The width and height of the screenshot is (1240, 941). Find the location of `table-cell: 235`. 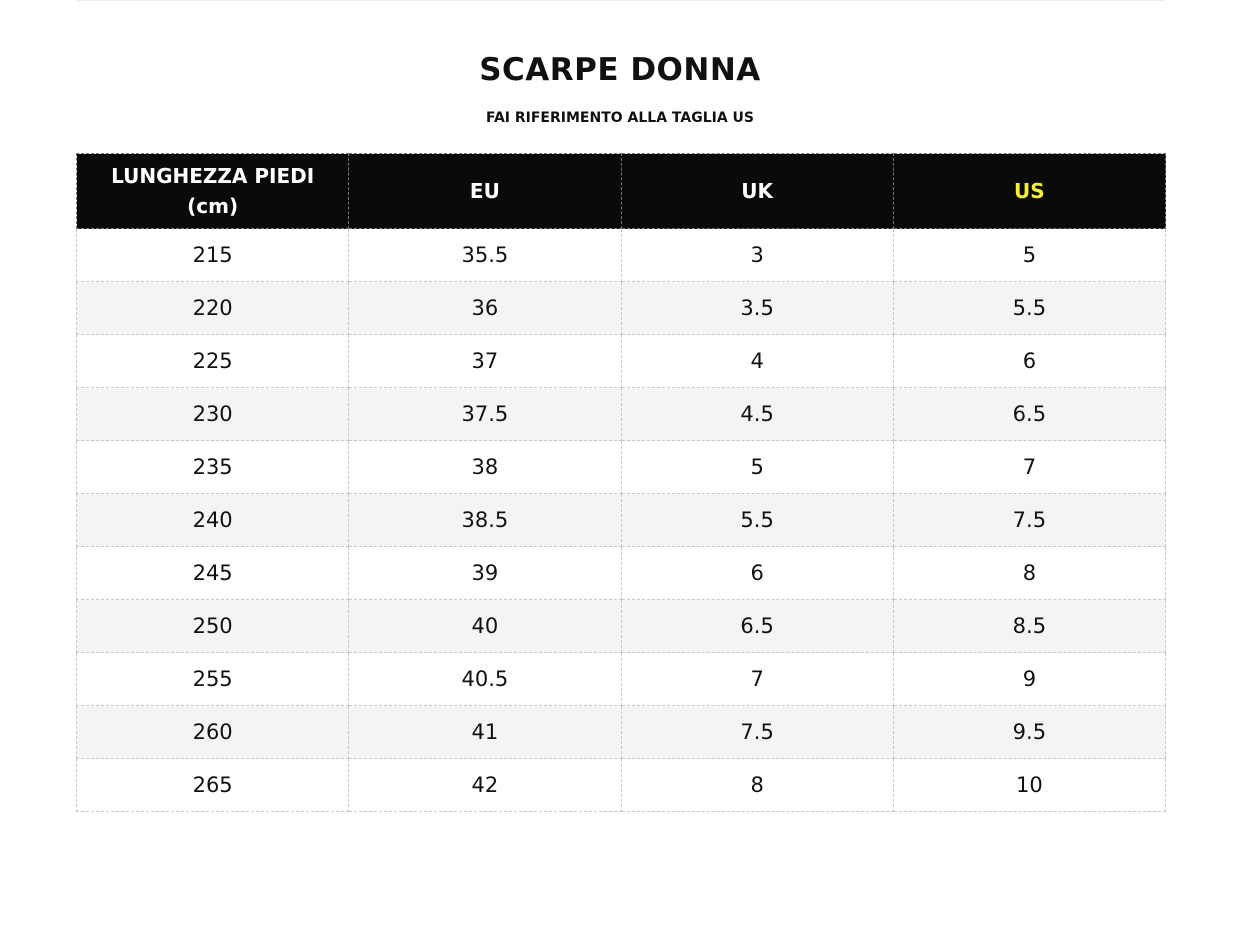

table-cell: 235 is located at coordinates (212, 467).